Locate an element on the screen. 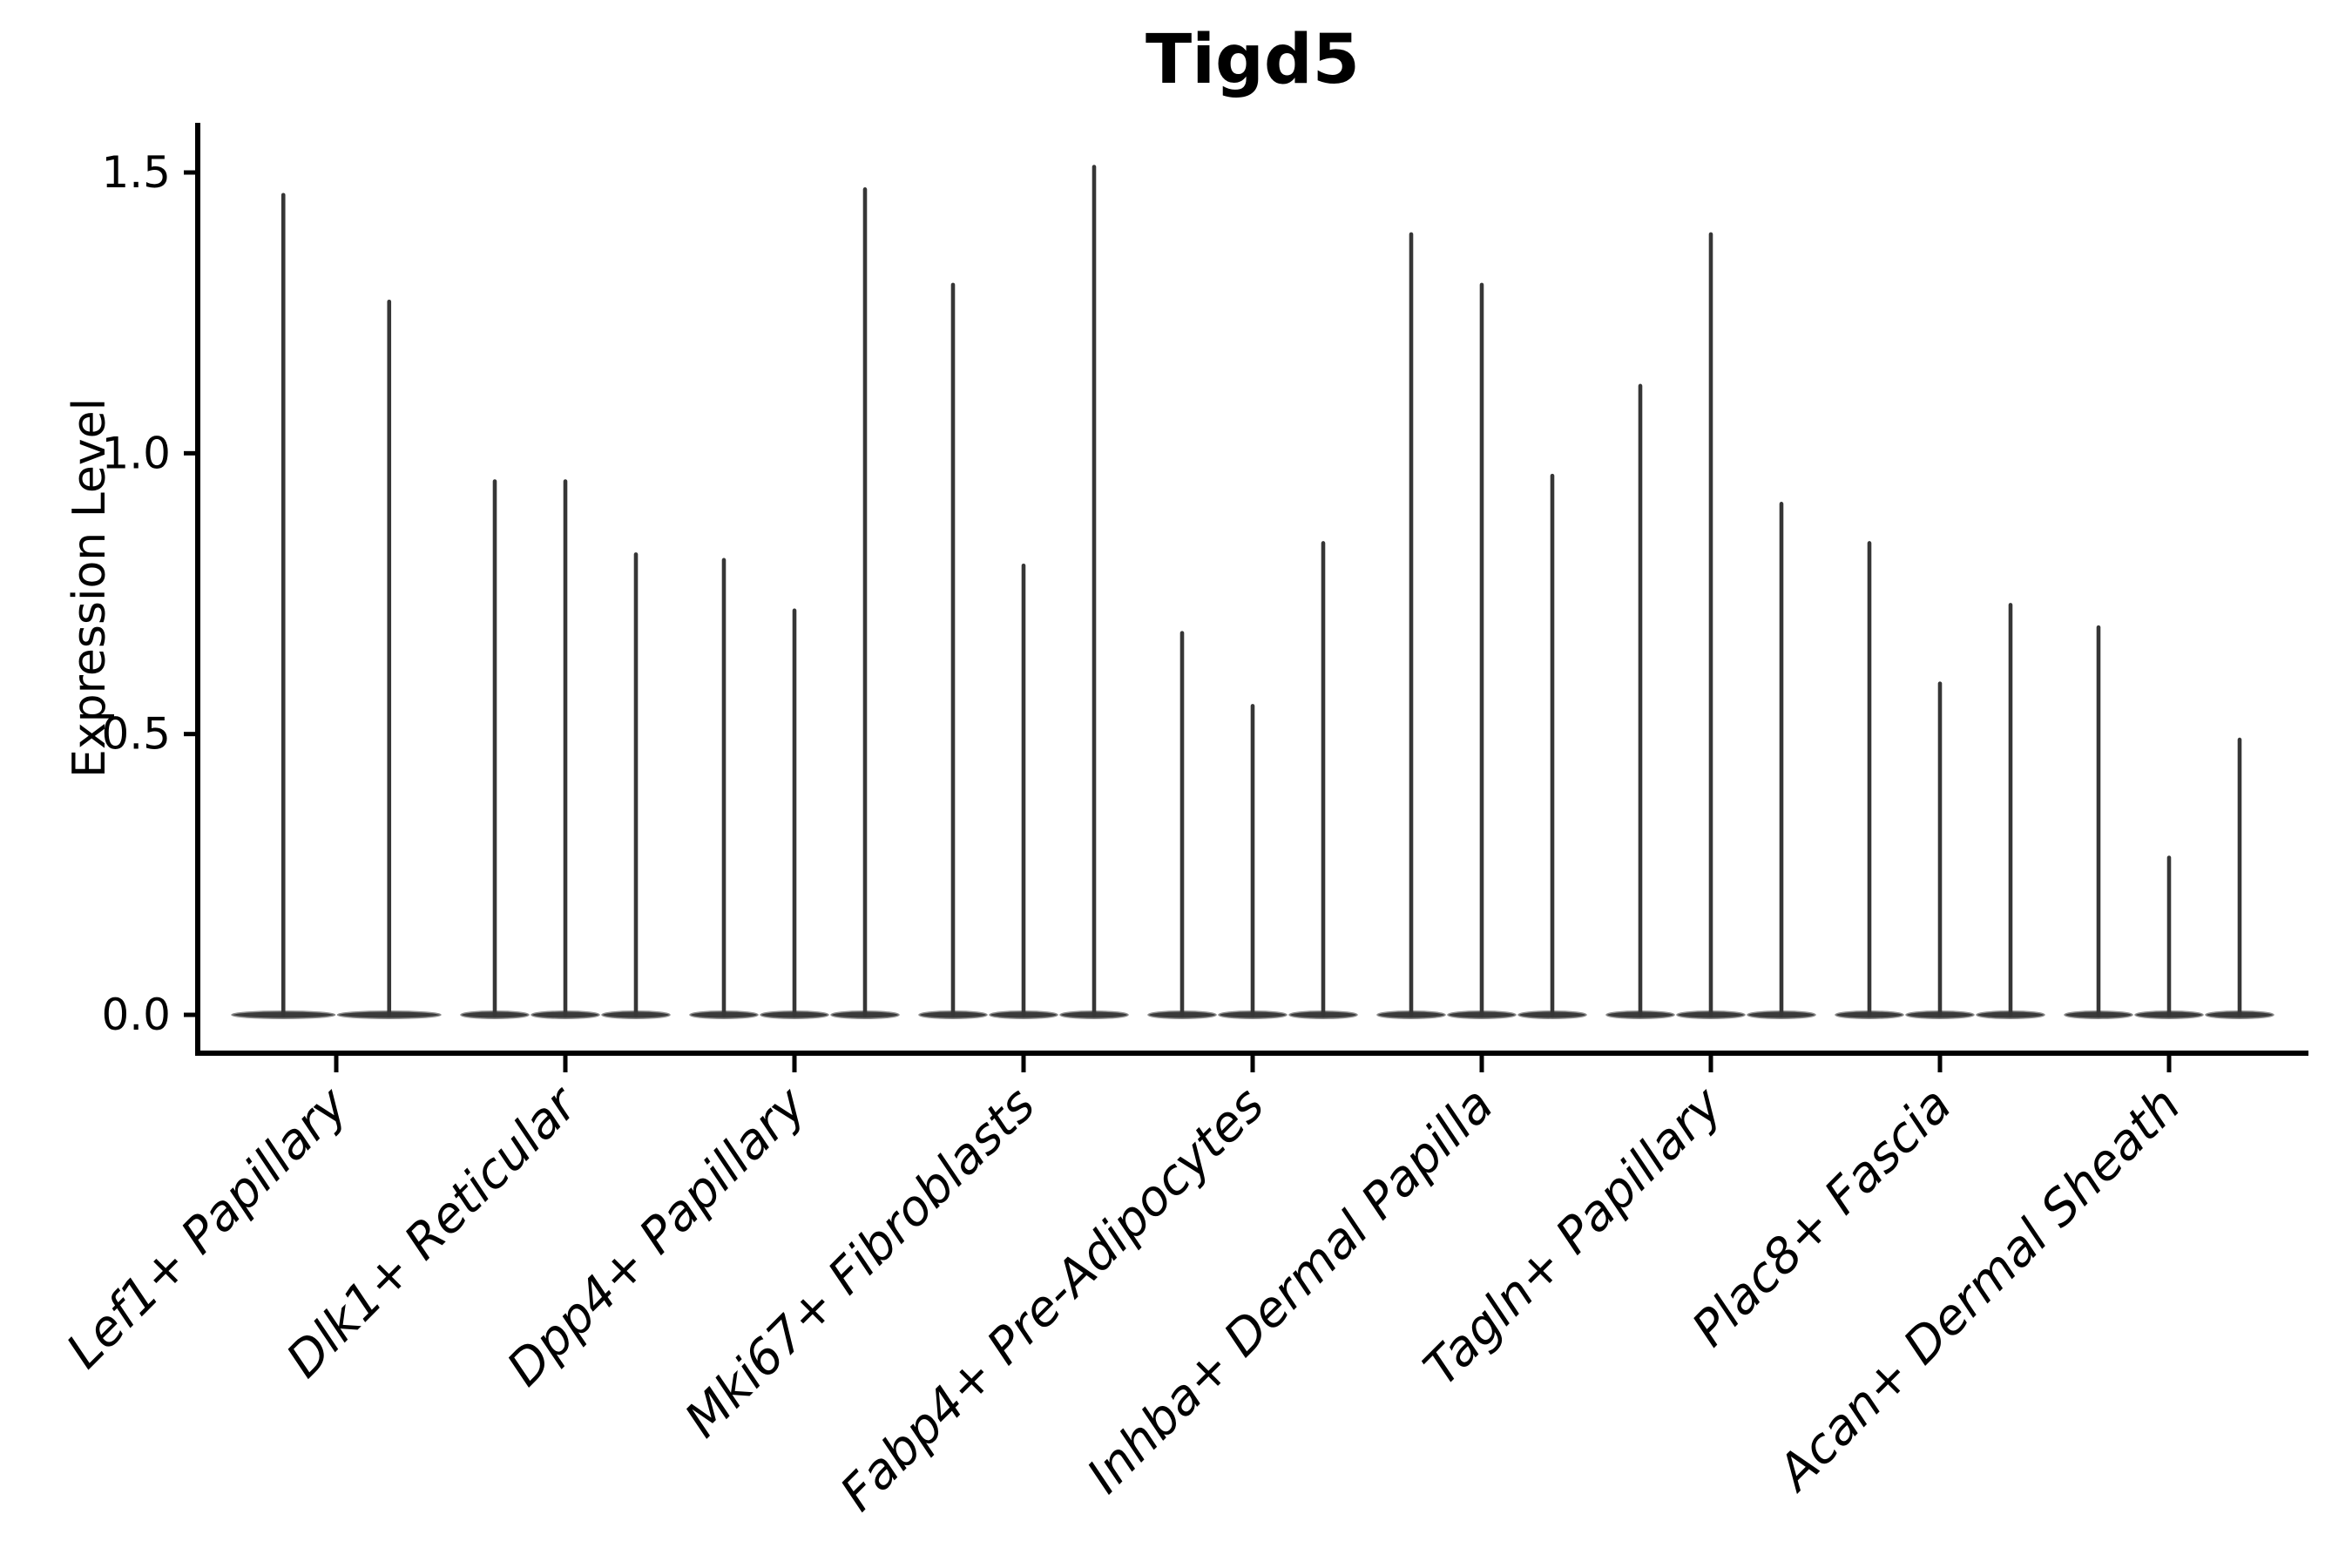 This screenshot has width=2352, height=1568. y-axis-ticks: 0.0 0.5 1.0 1.5 is located at coordinates (150, 593).